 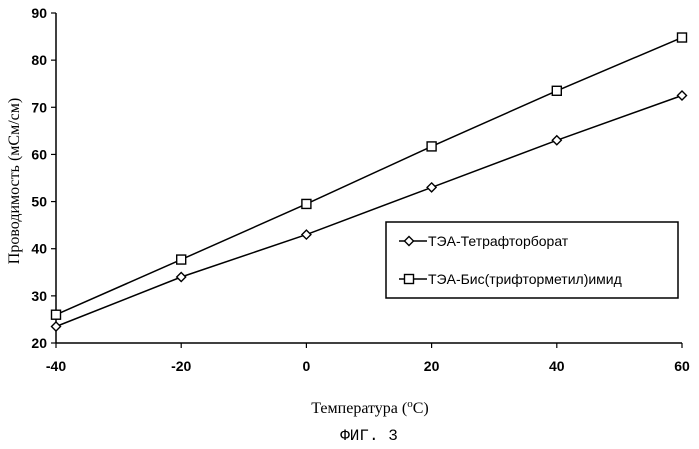 What do you see at coordinates (432, 366) in the screenshot?
I see `x-tick-label: 20` at bounding box center [432, 366].